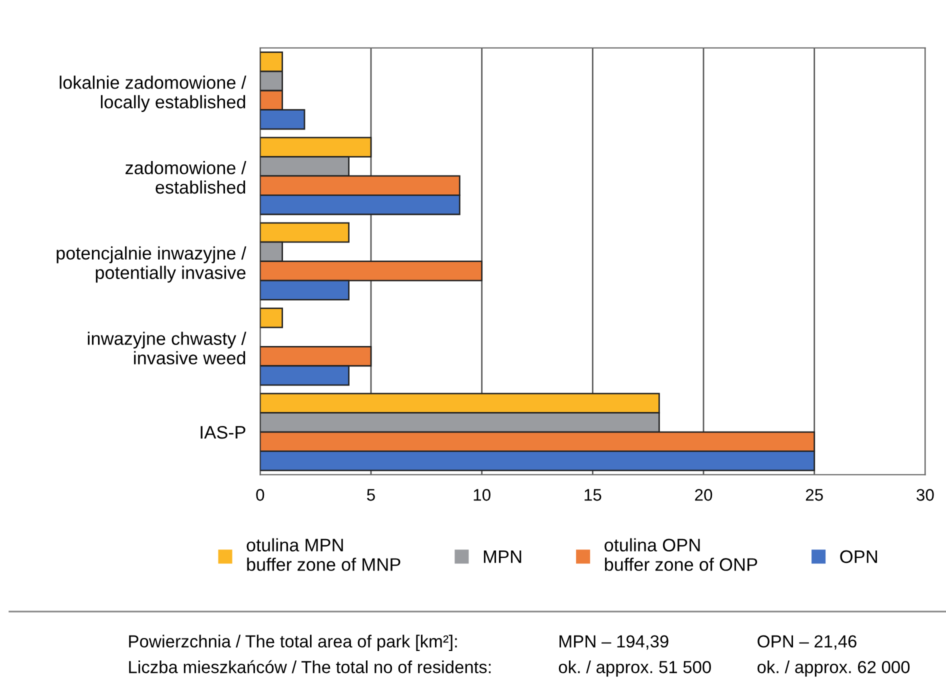 The image size is (946, 695). Describe the element at coordinates (814, 495) in the screenshot. I see `x-tick-label: 25` at that location.